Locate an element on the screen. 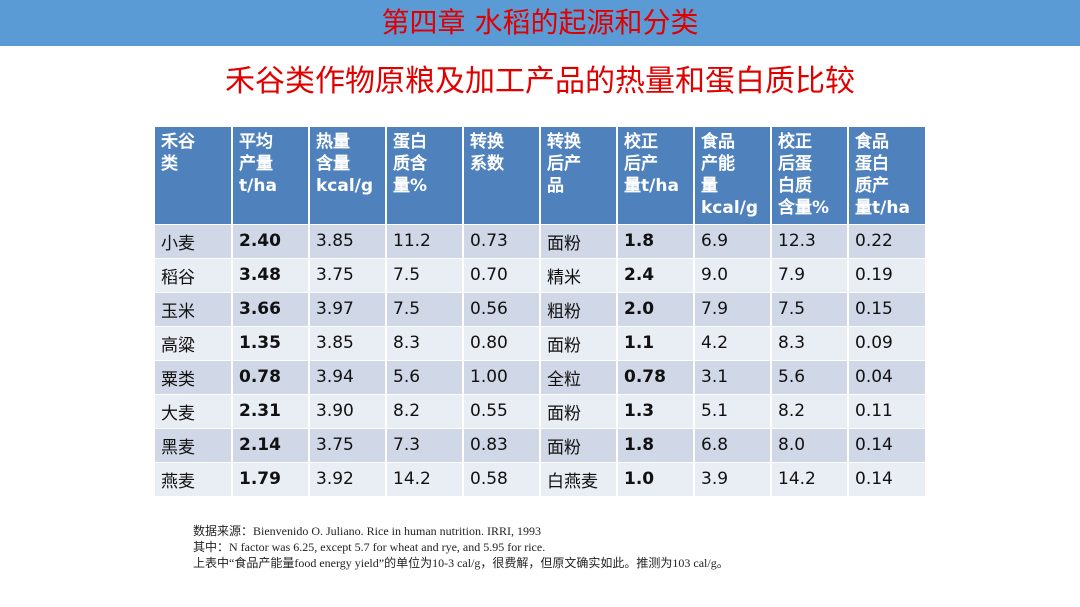 This screenshot has height=607, width=1080. table-row: 玉米 3.66 3.97 7.5 0.56 粗粉 2.0 7.9 7.5 0.15 is located at coordinates (541, 308).